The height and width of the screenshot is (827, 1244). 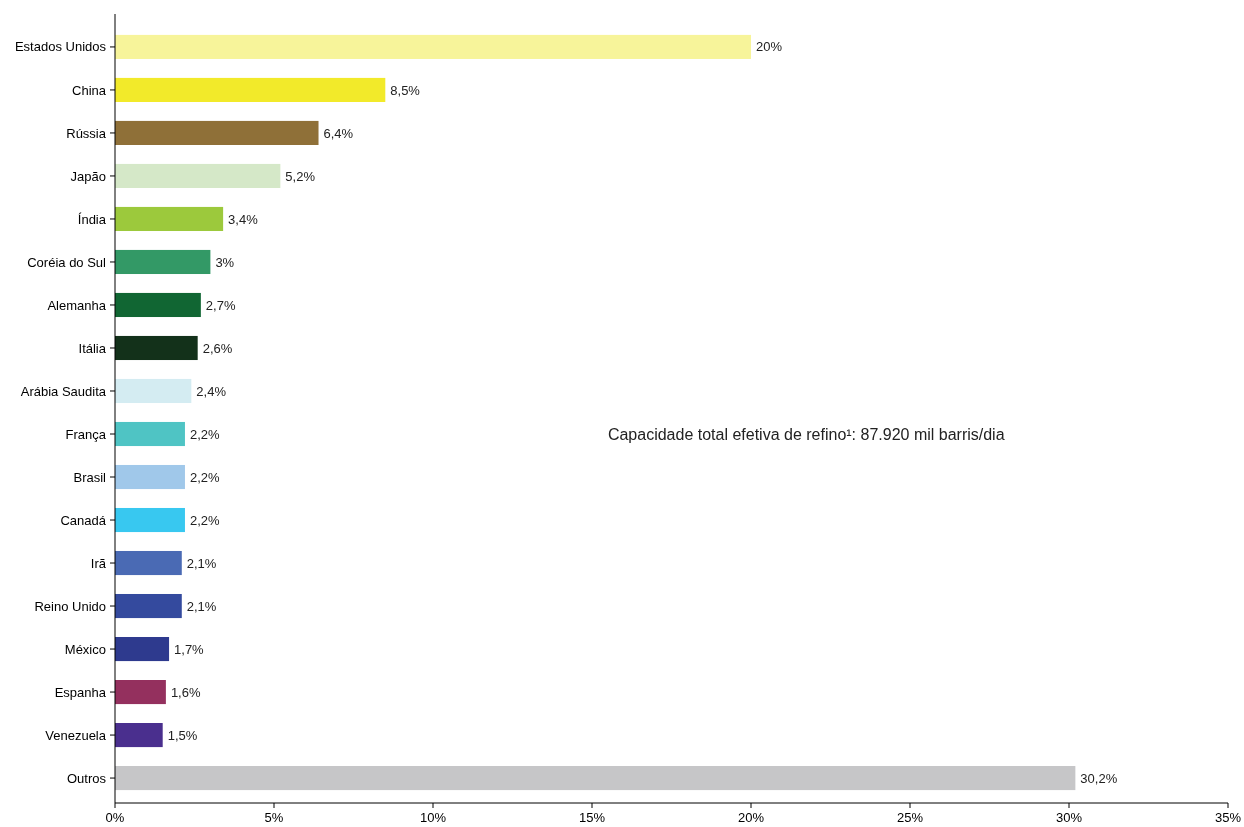 I want to click on y-tick-label: Japão, so click(x=88, y=176).